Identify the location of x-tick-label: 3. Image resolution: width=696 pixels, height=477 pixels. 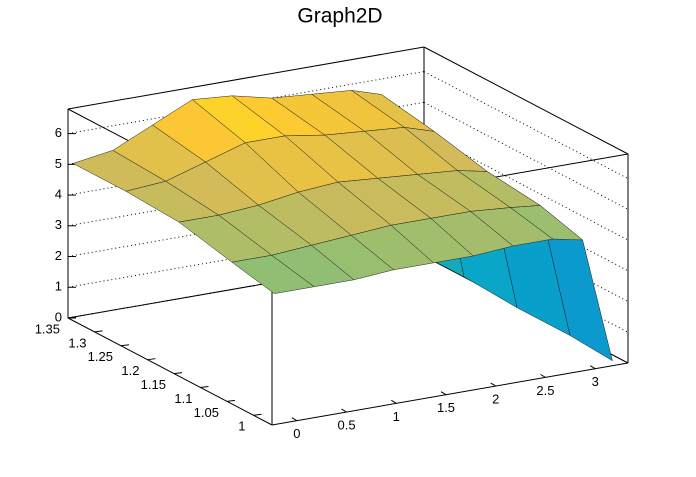
(595, 381).